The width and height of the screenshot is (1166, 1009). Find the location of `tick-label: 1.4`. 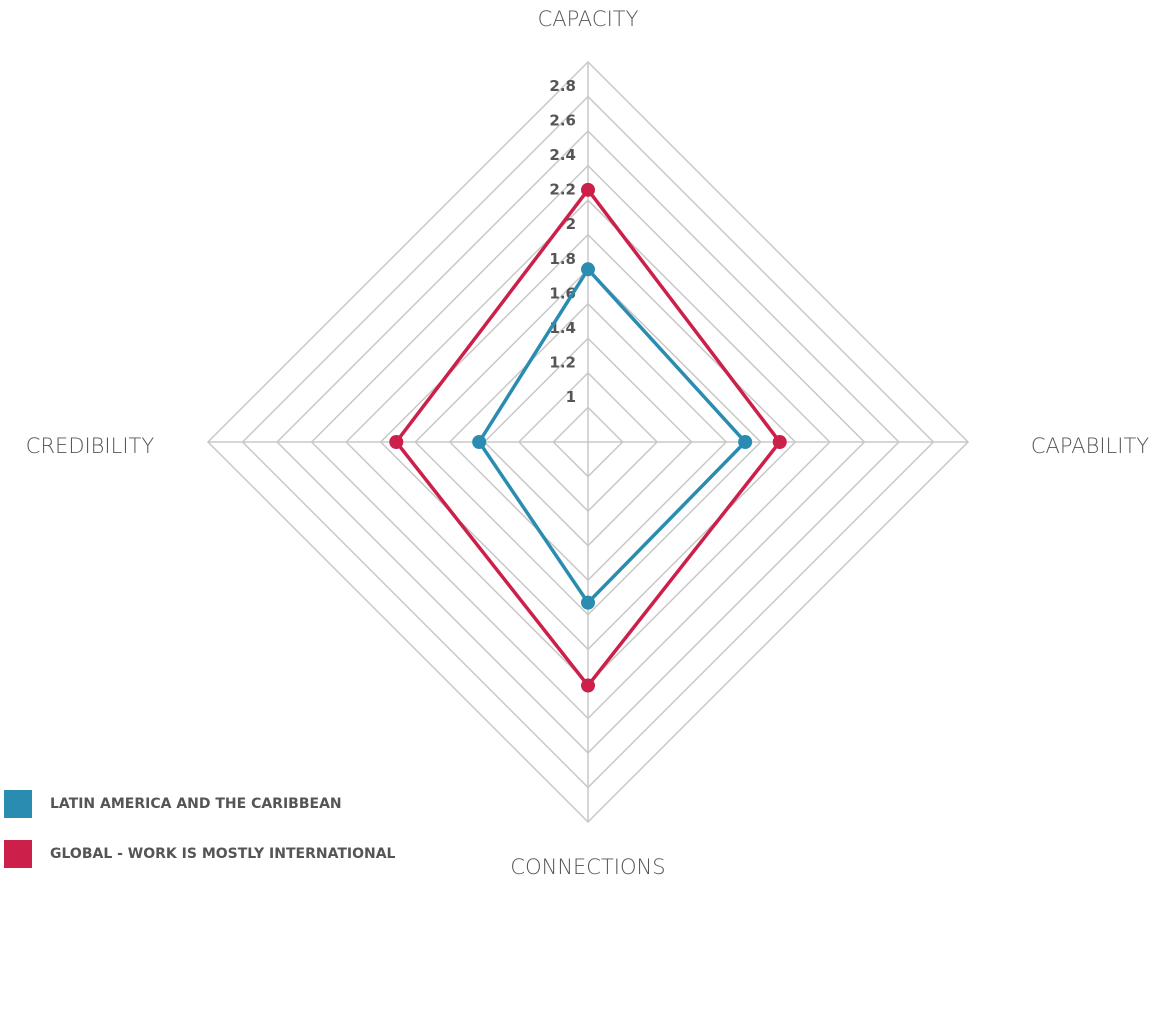

tick-label: 1.4 is located at coordinates (562, 328).